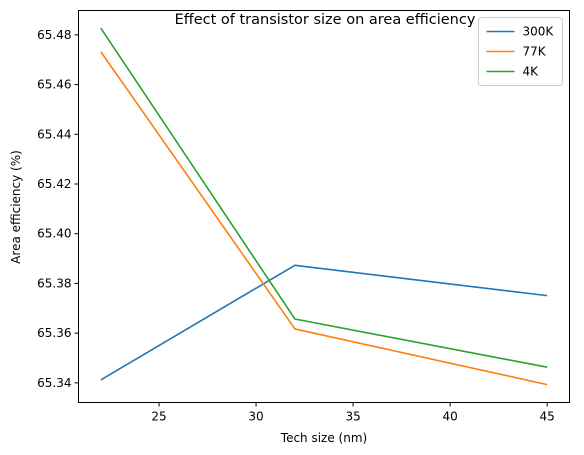 The image size is (584, 455). What do you see at coordinates (450, 417) in the screenshot?
I see `x-tick-label: 40` at bounding box center [450, 417].